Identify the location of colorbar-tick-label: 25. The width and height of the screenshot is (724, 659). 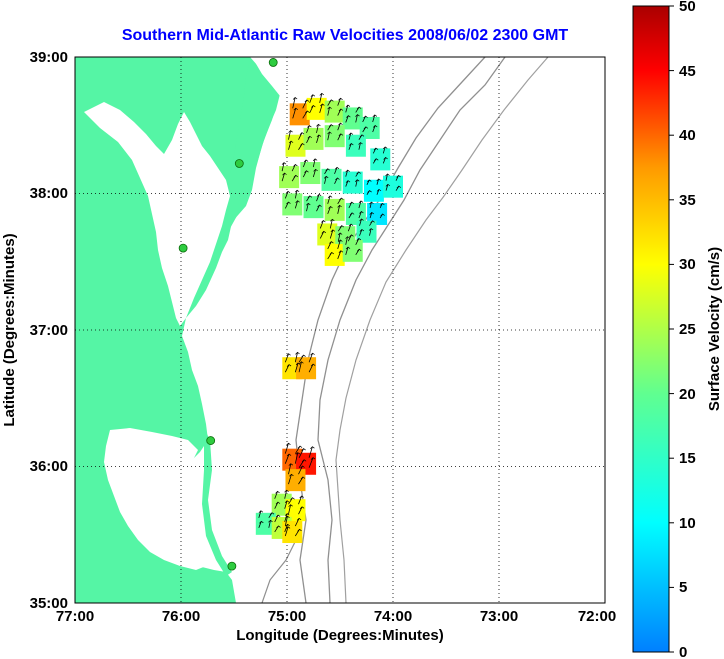
(687, 329).